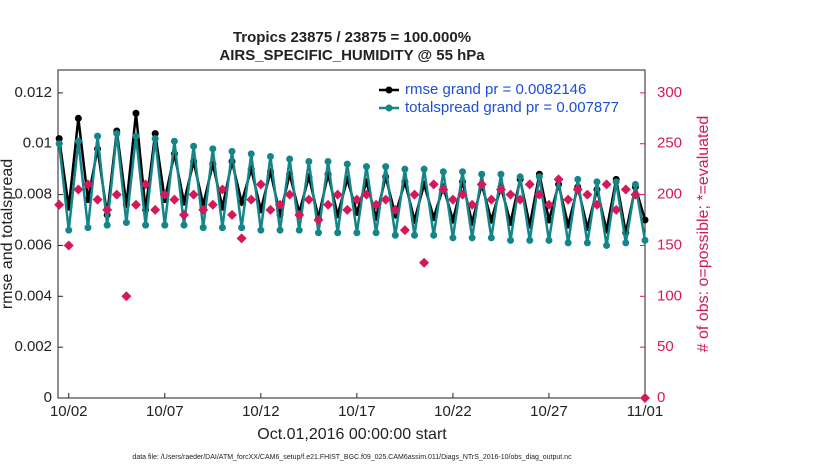 Image resolution: width=830 pixels, height=470 pixels. What do you see at coordinates (33, 295) in the screenshot?
I see `y-tick-label: 0.004` at bounding box center [33, 295].